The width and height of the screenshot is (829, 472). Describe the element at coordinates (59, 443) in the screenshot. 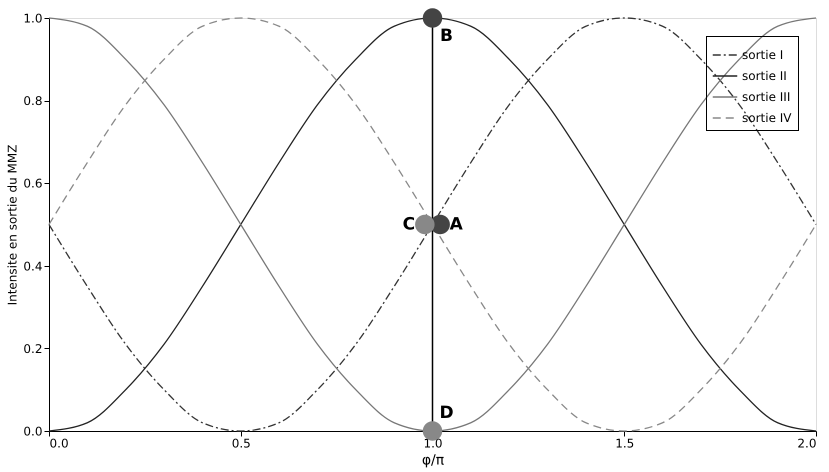

I see `x-tick-label: 0.0` at that location.